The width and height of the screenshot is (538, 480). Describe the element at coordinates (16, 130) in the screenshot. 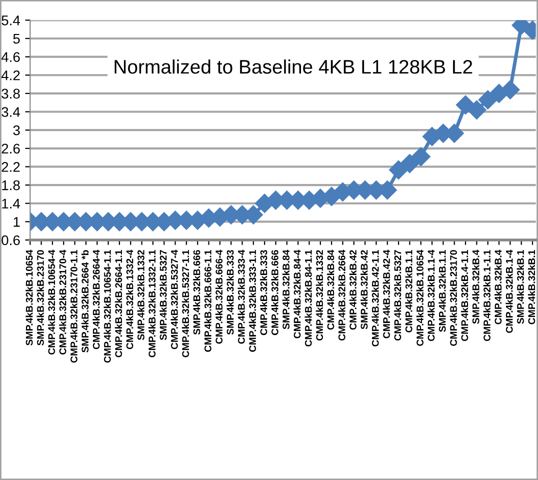

I see `y-tick-label: 3` at that location.